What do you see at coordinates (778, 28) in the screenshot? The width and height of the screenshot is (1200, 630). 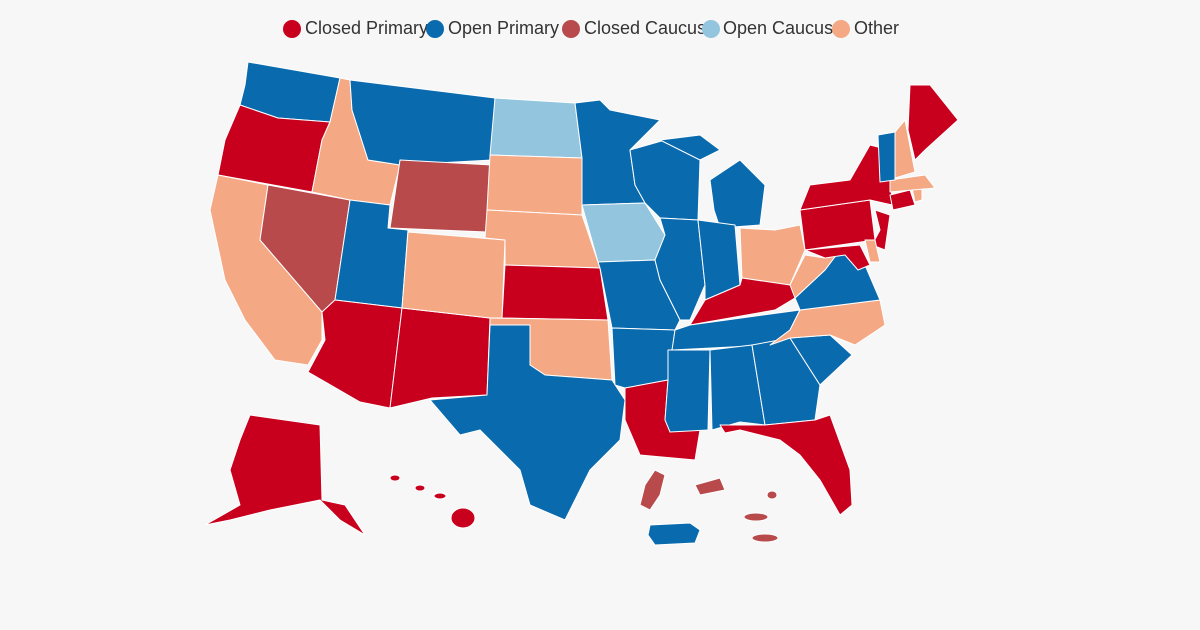 I see `legend-label: Open Caucus` at bounding box center [778, 28].